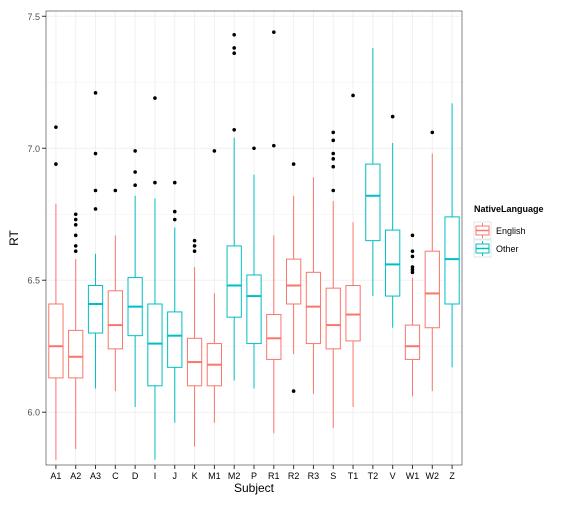 Image resolution: width=576 pixels, height=509 pixels. What do you see at coordinates (33, 149) in the screenshot?
I see `y-tick-label: 7.0` at bounding box center [33, 149].